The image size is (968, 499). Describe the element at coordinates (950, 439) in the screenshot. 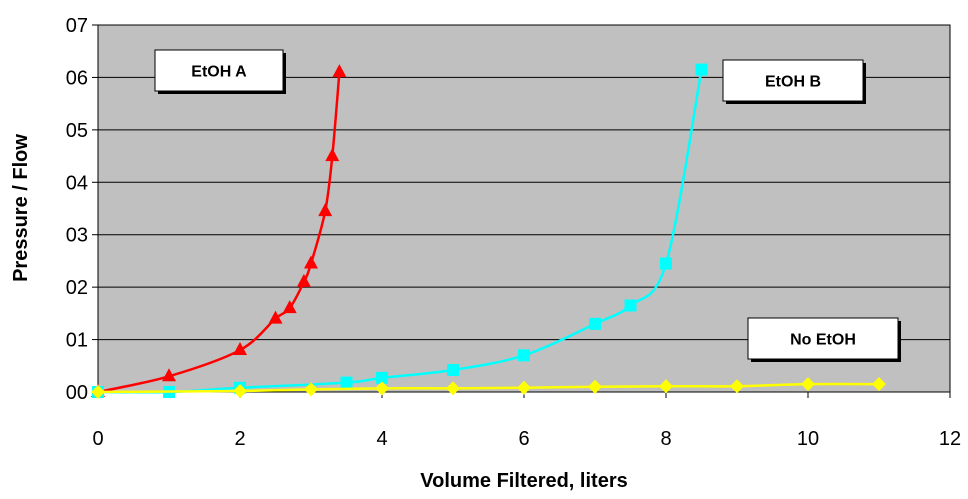

I see `x-tick-label: 12` at that location.